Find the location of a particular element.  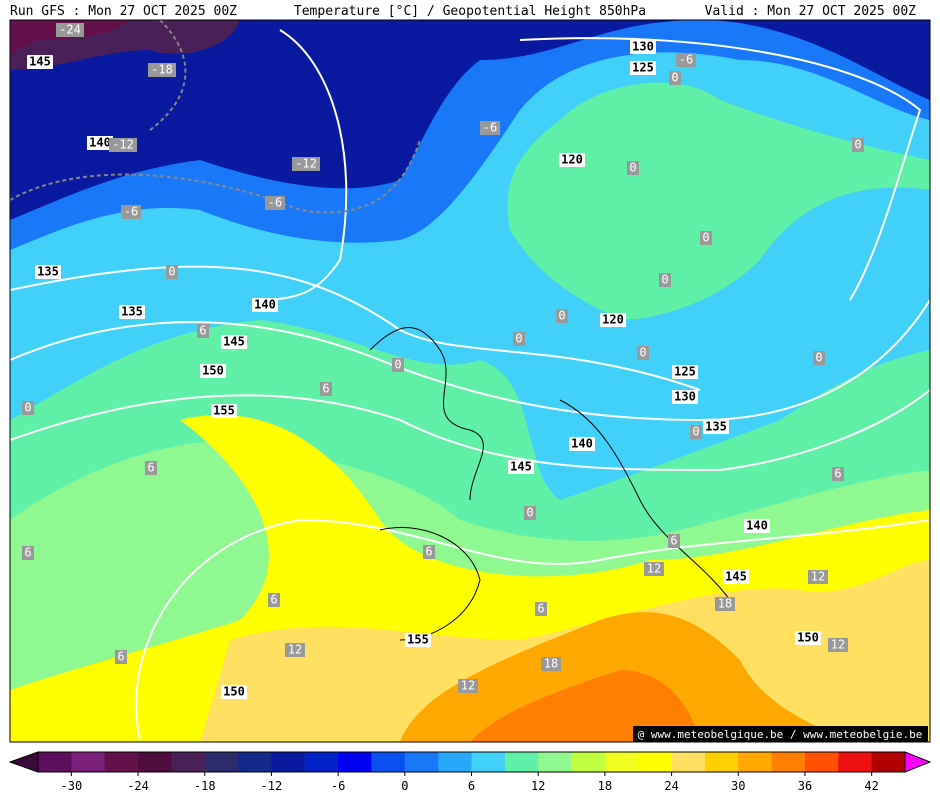

watermark-bg is located at coordinates (780, 734).